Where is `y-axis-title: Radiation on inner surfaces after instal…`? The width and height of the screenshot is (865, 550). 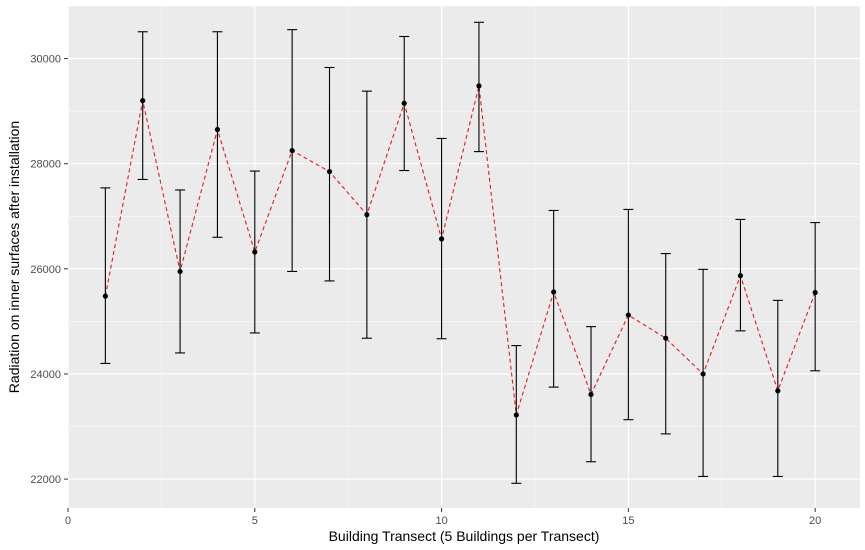 y-axis-title: Radiation on inner surfaces after instal… is located at coordinates (14, 257).